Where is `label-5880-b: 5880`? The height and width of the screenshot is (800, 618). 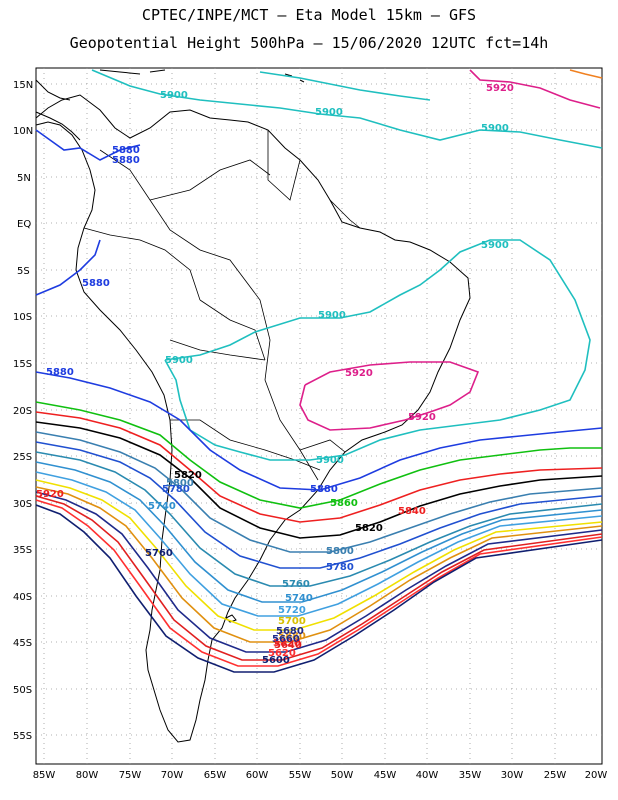
label-5880-b: 5880 is located at coordinates (126, 160).